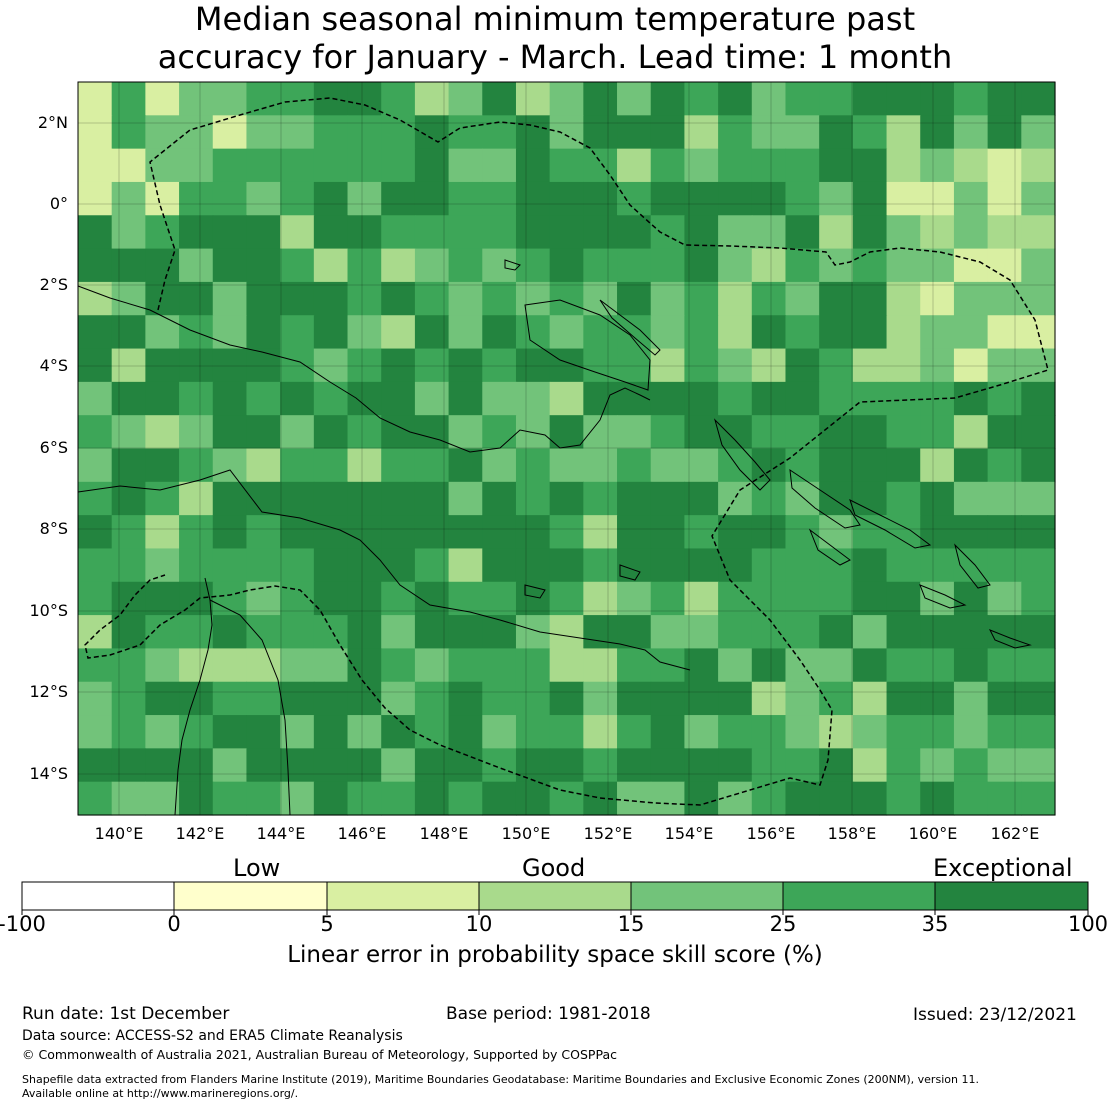  Describe the element at coordinates (1015, 833) in the screenshot. I see `longitude-label: 162°E` at that location.